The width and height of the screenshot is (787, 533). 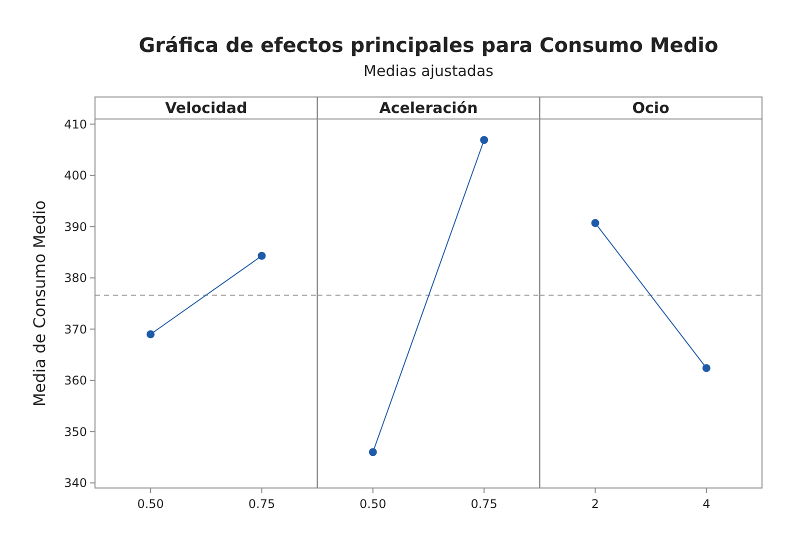 What do you see at coordinates (75, 227) in the screenshot?
I see `y-tick-label: 390` at bounding box center [75, 227].